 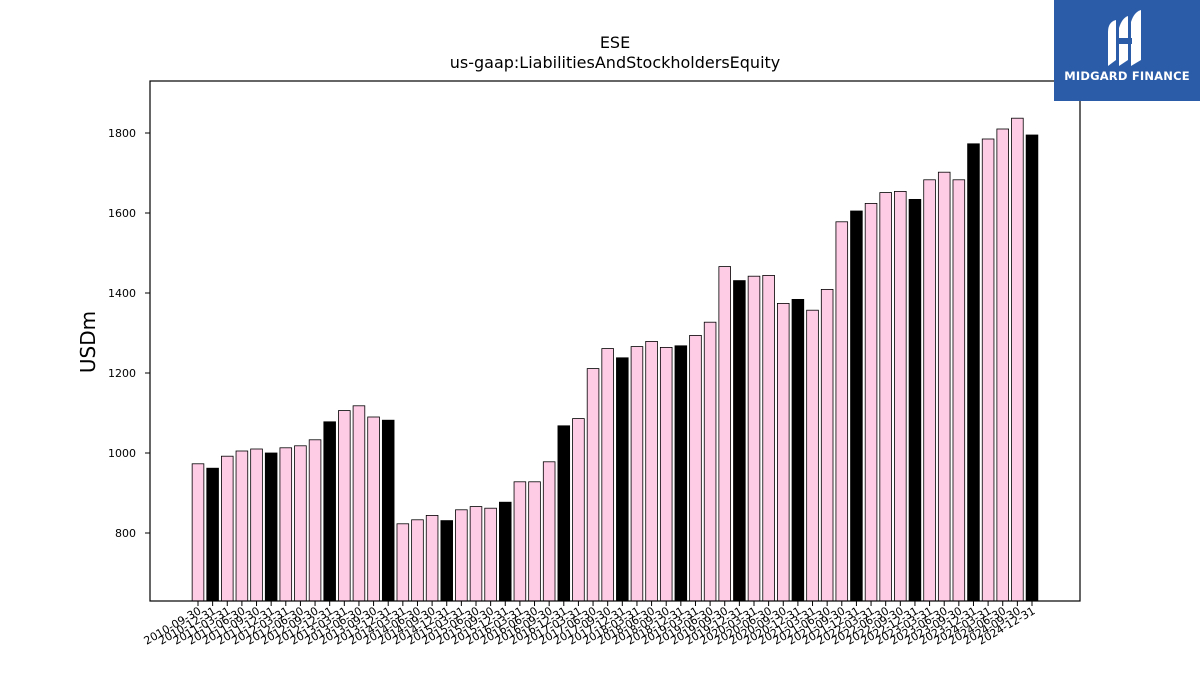 I want to click on logo-text: MIDGARD FINANCE, so click(x=1127, y=76).